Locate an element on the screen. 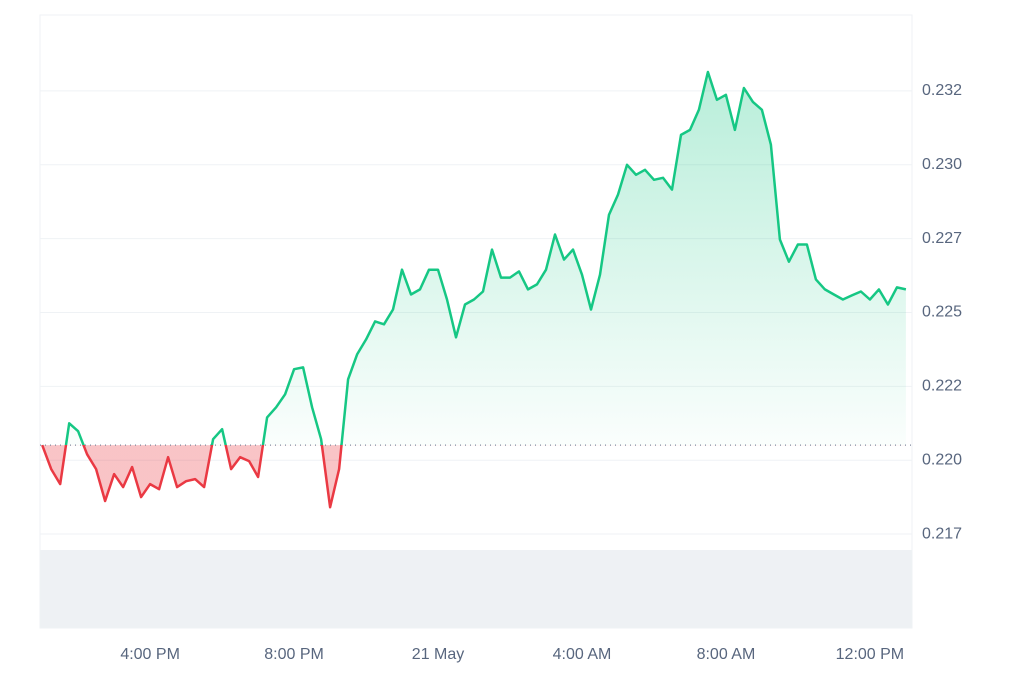  y-tick-label: 0.232 is located at coordinates (942, 90).